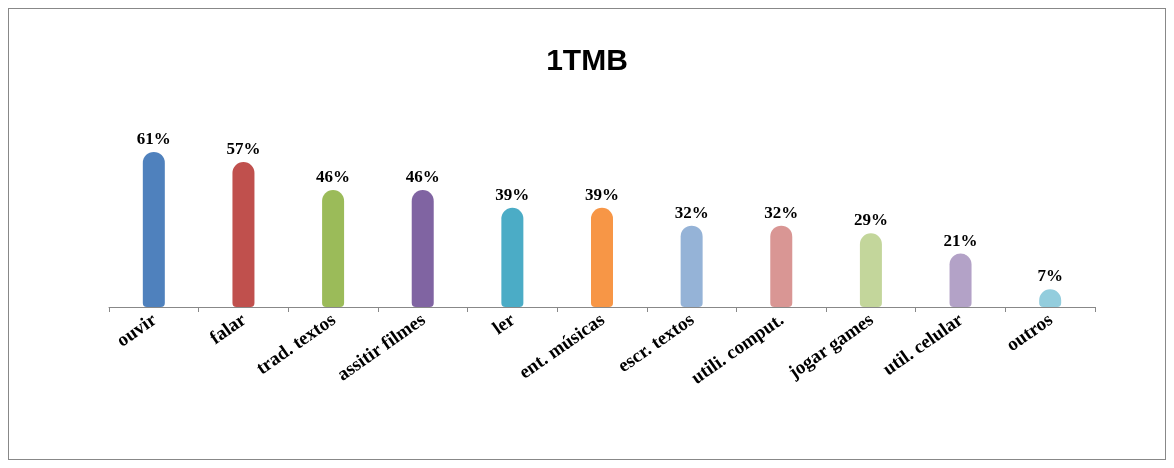  I want to click on x-tick-label: trad. textos, so click(295, 343).